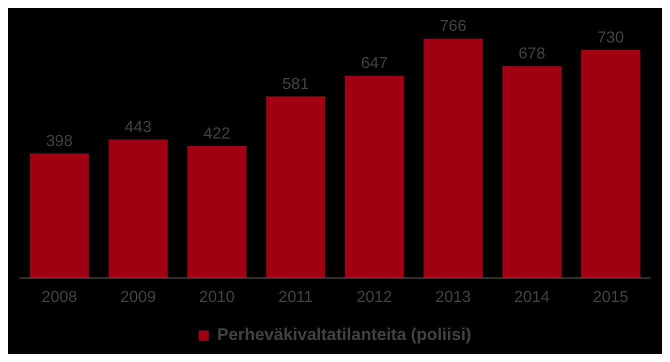  I want to click on x-tick-label: 2014, so click(532, 297).